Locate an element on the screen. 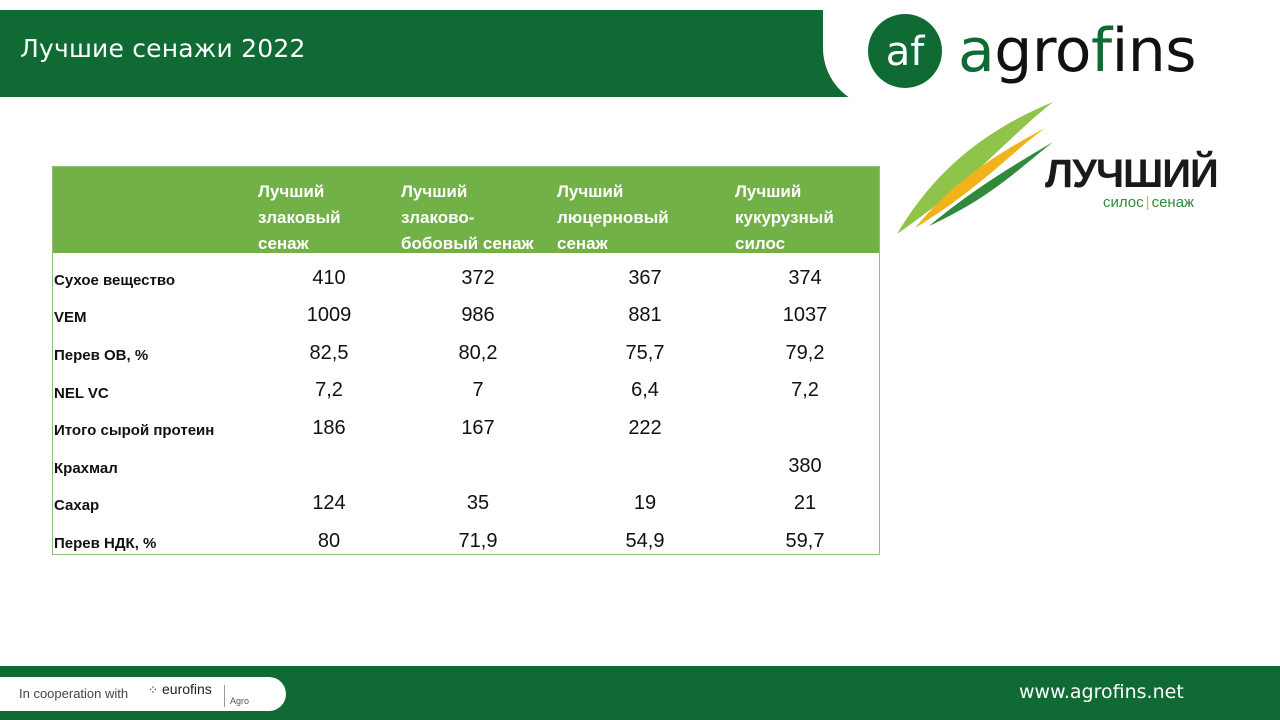 The width and height of the screenshot is (1280, 720). table-cell: 367 is located at coordinates (645, 278).